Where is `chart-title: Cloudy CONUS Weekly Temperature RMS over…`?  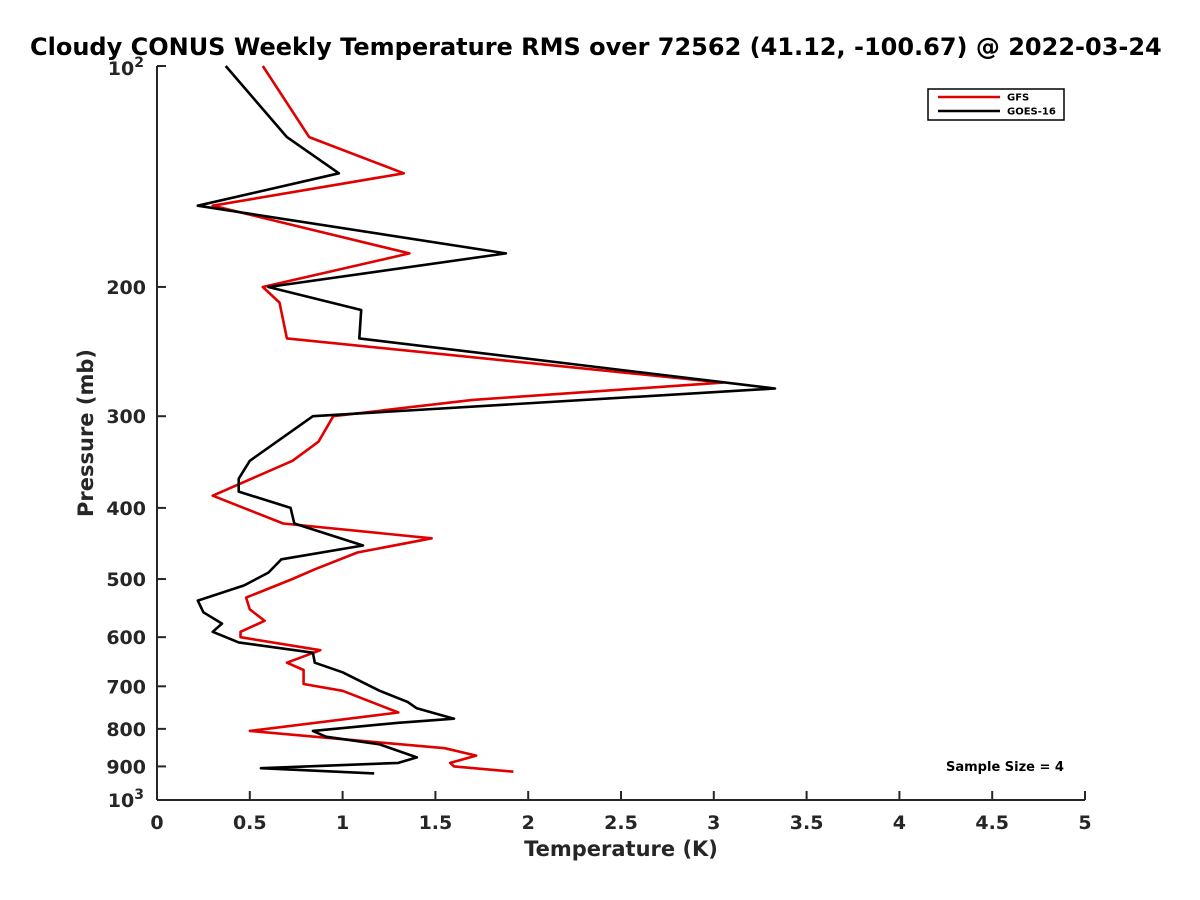 chart-title: Cloudy CONUS Weekly Temperature RMS over… is located at coordinates (596, 47).